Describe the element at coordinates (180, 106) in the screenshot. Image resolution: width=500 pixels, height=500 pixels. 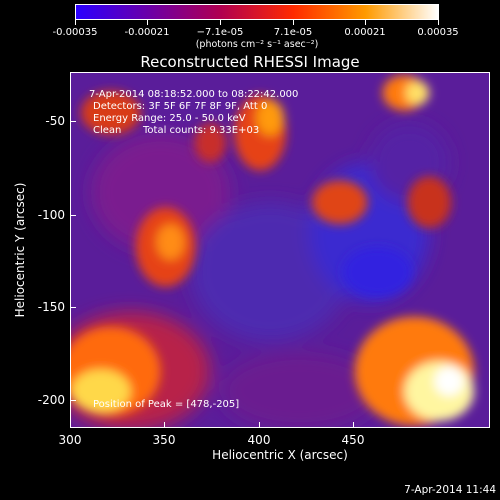
I see `info-detectors: Detectors: 3F 5F 6F 7F 8F 9F, Att 0` at that location.